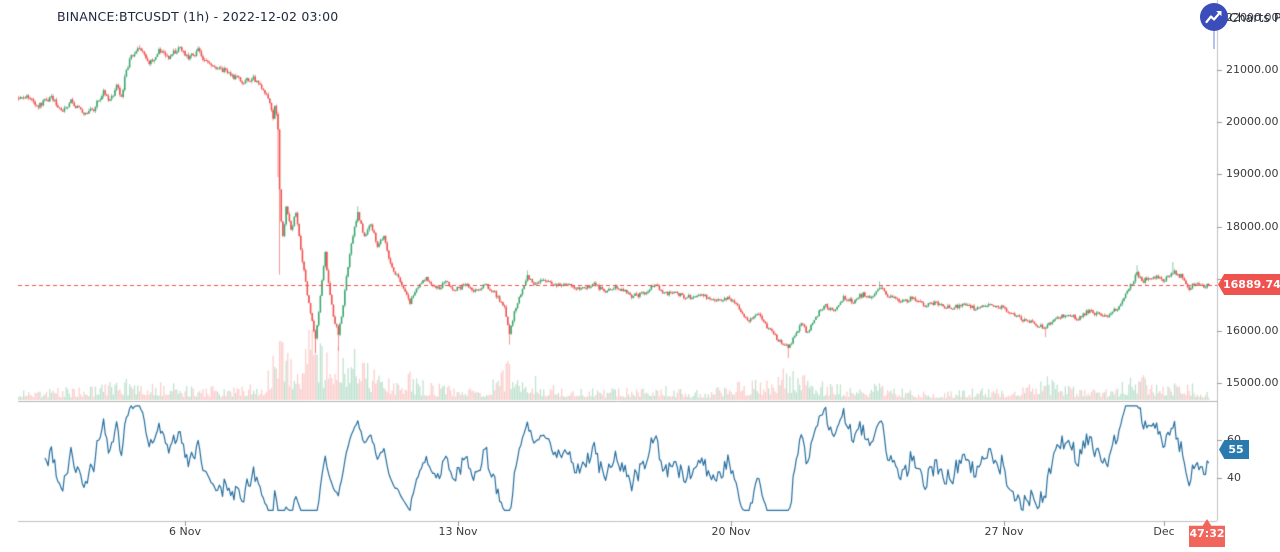 Image resolution: width=1280 pixels, height=552 pixels. I want to click on date-axis-label: 20 Nov, so click(731, 531).